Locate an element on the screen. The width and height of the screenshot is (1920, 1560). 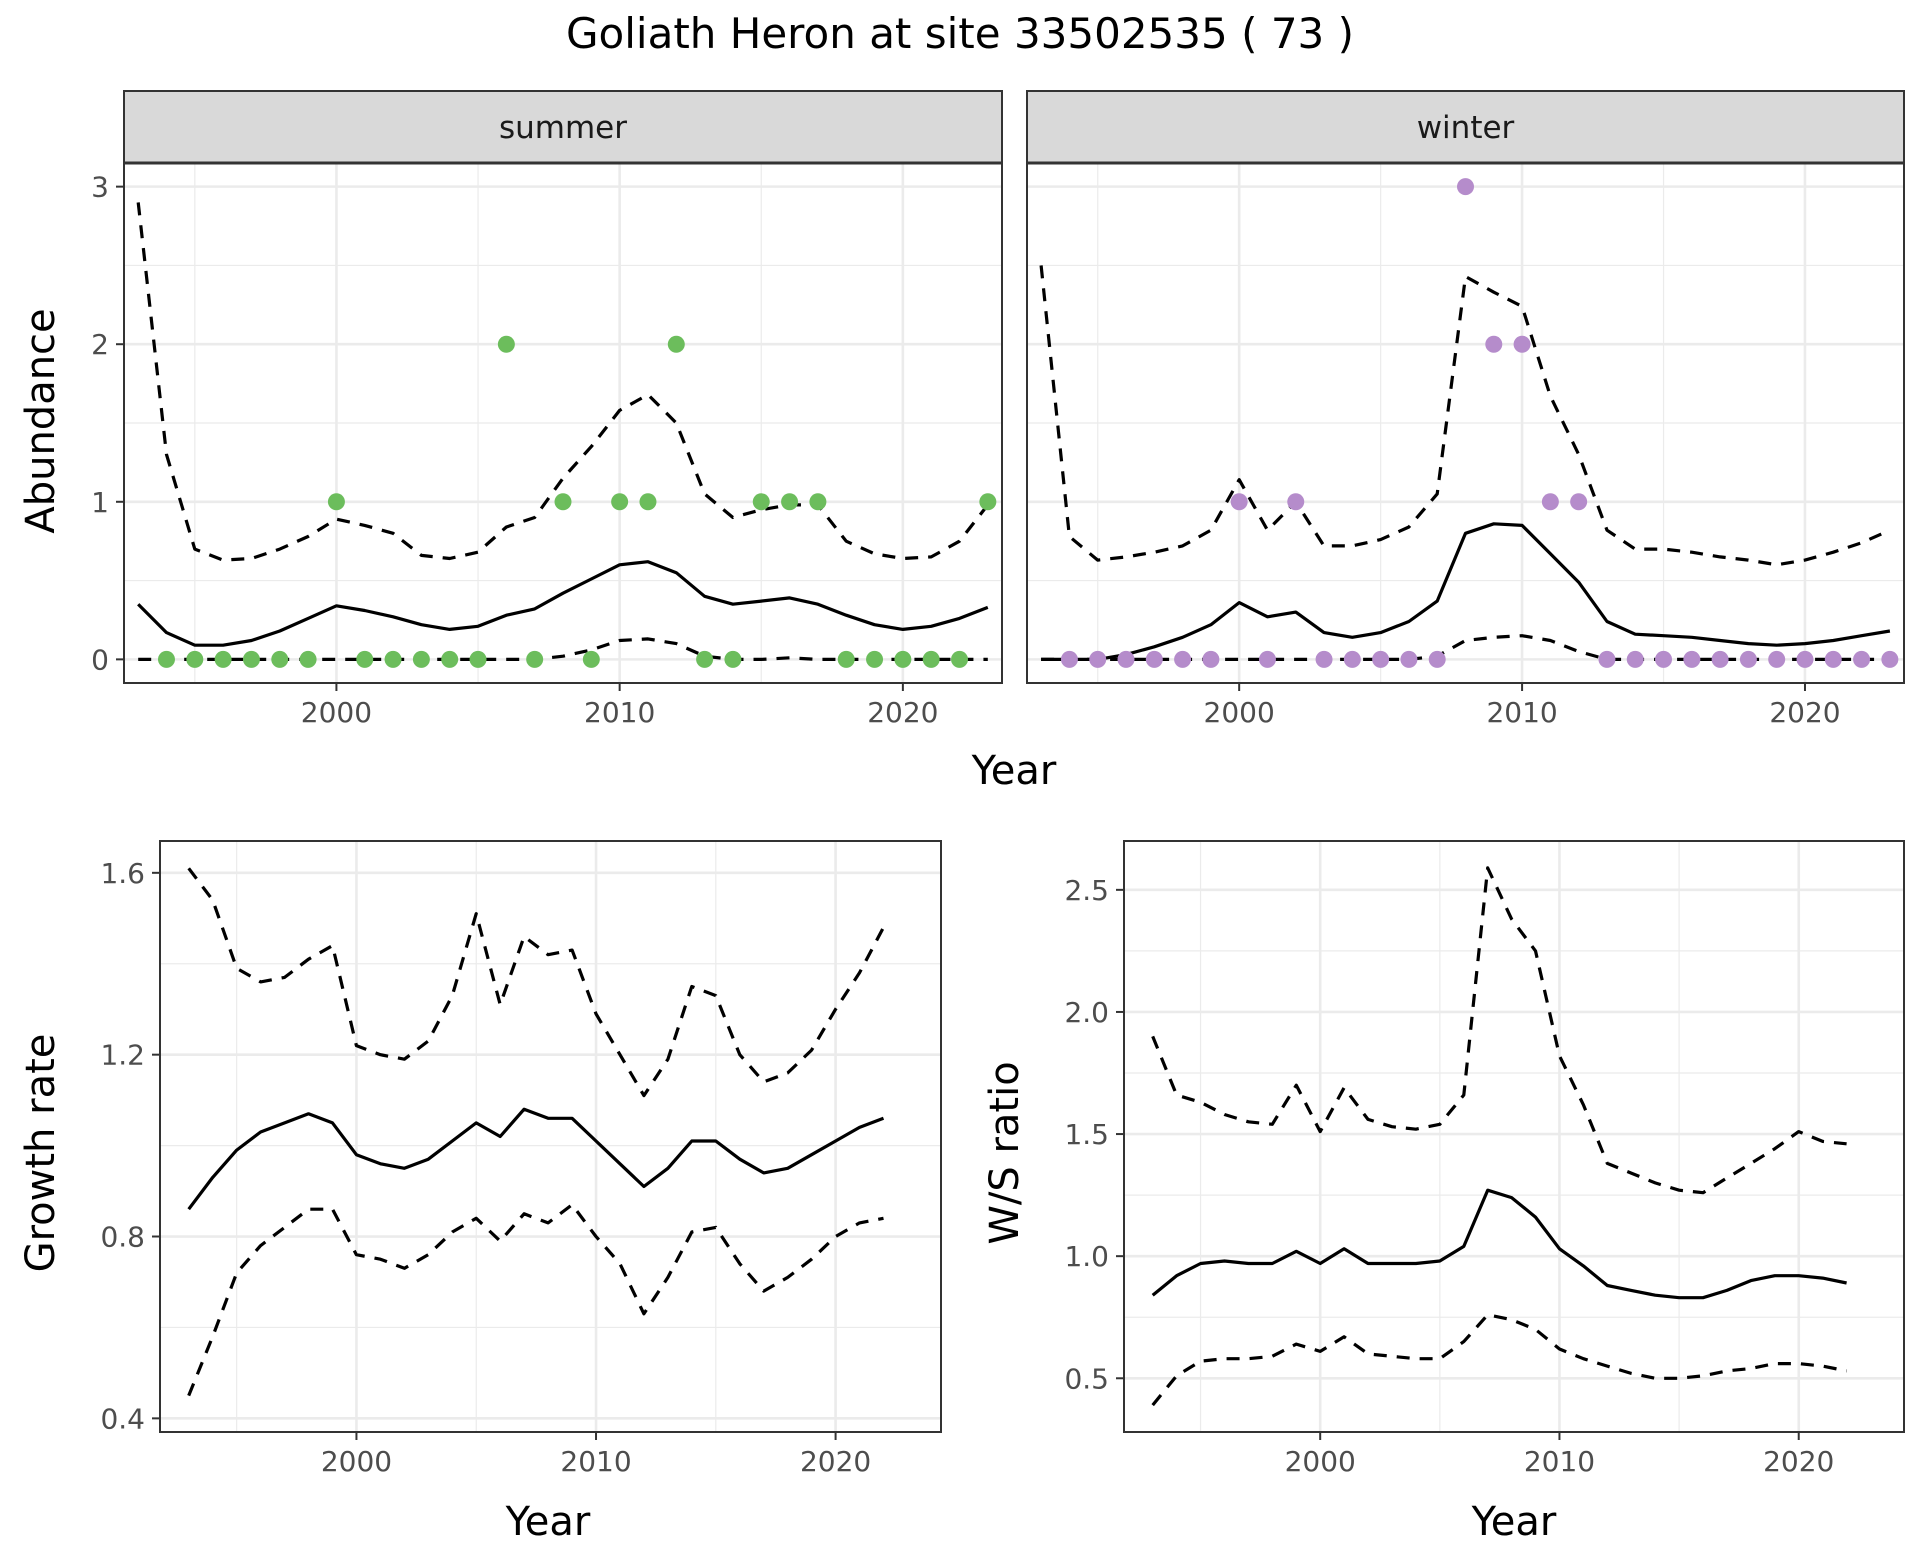
summer-x-tick-label: 2020 is located at coordinates (902, 712).